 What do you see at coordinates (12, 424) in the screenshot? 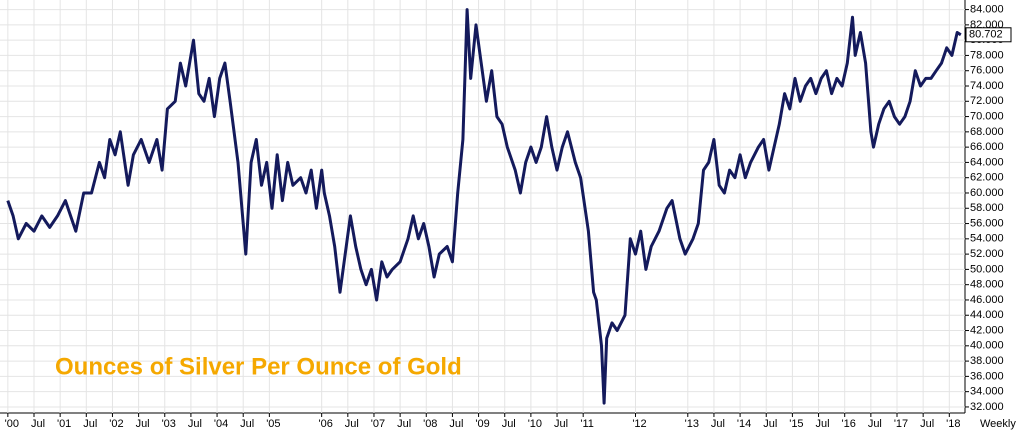
I see `x-tick-label: '00` at bounding box center [12, 424].